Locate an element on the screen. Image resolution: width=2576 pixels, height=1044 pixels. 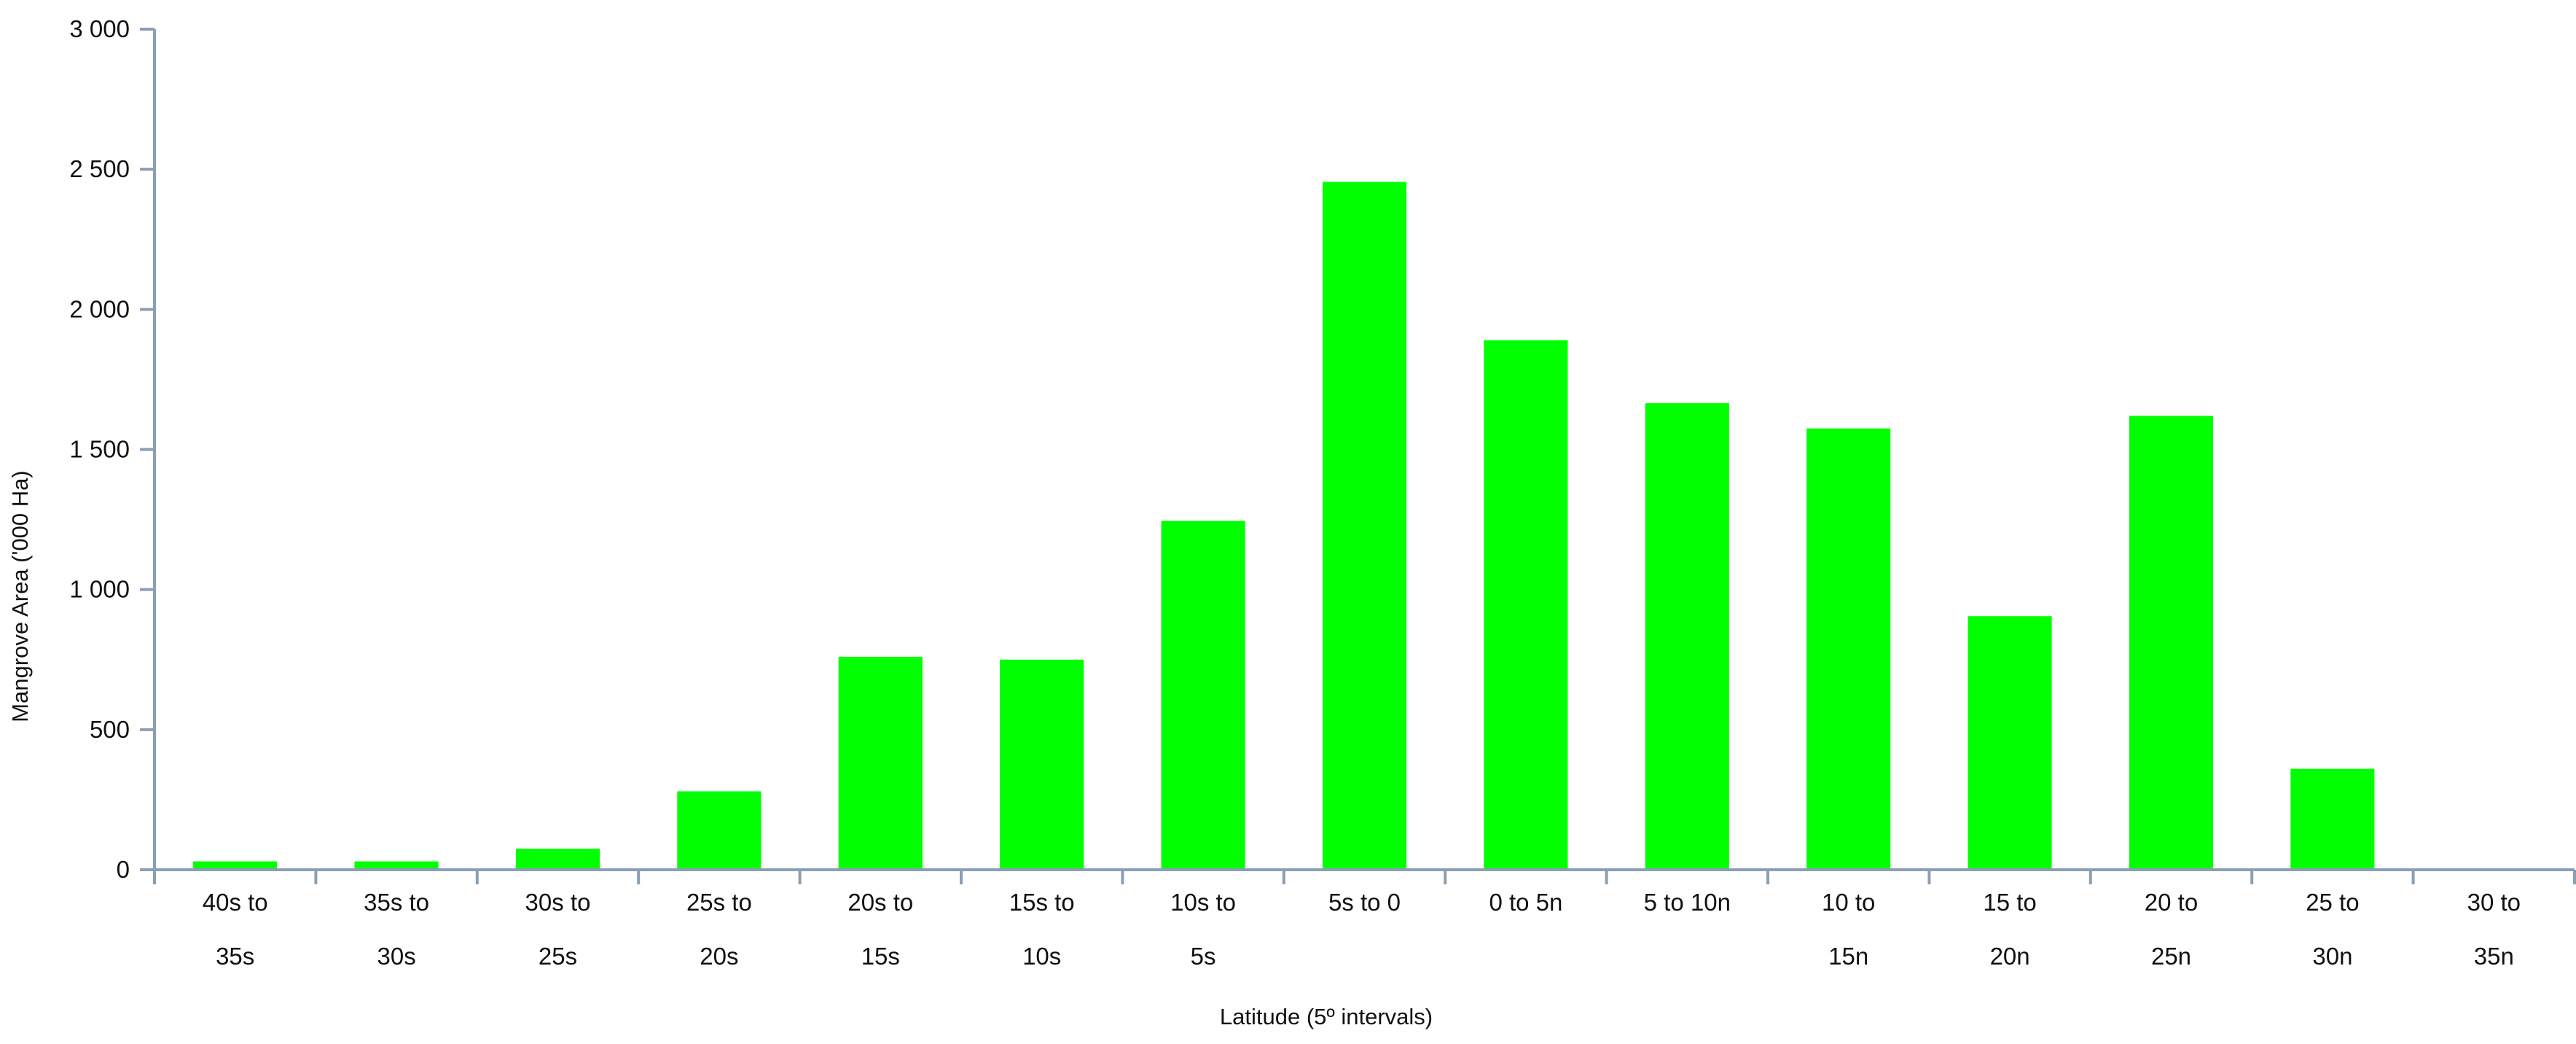
y-axis-title: Mangrove Area ('000 Ha) is located at coordinates (20, 596).